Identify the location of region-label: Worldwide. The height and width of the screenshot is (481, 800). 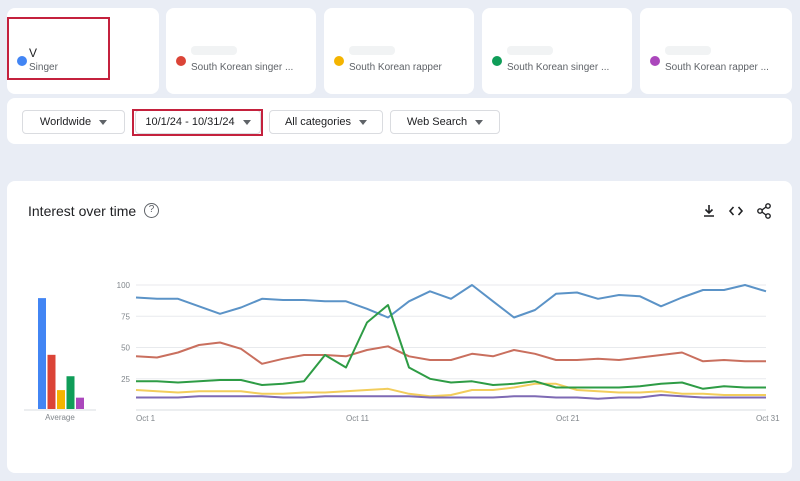
(65, 122).